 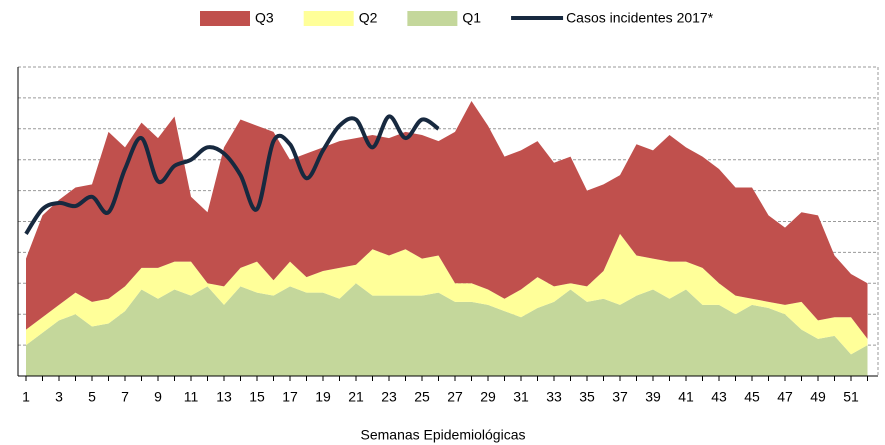 What do you see at coordinates (620, 397) in the screenshot?
I see `x-tick-label: 37` at bounding box center [620, 397].